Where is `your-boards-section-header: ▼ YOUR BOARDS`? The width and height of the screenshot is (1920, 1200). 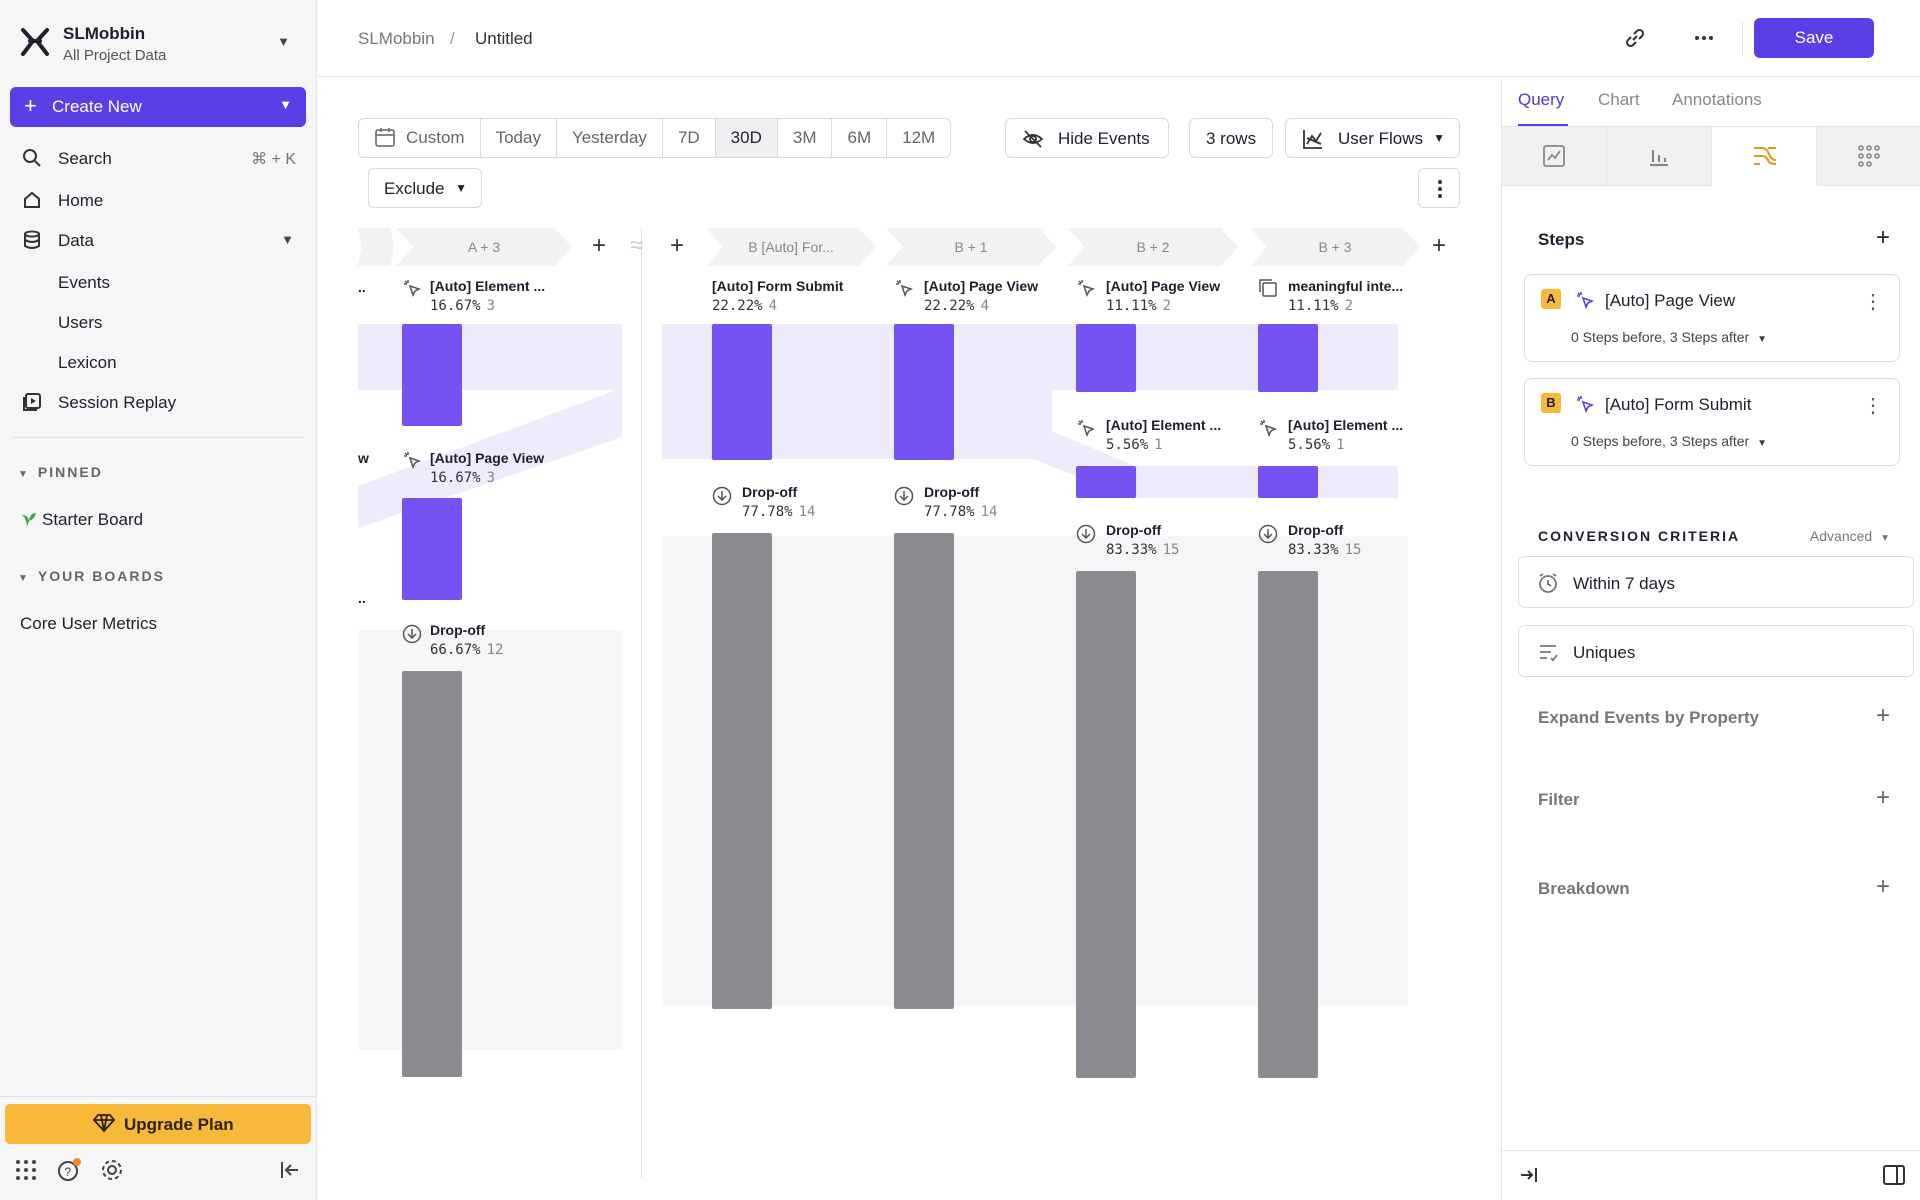
your-boards-section-header: ▼ YOUR BOARDS is located at coordinates (91, 576).